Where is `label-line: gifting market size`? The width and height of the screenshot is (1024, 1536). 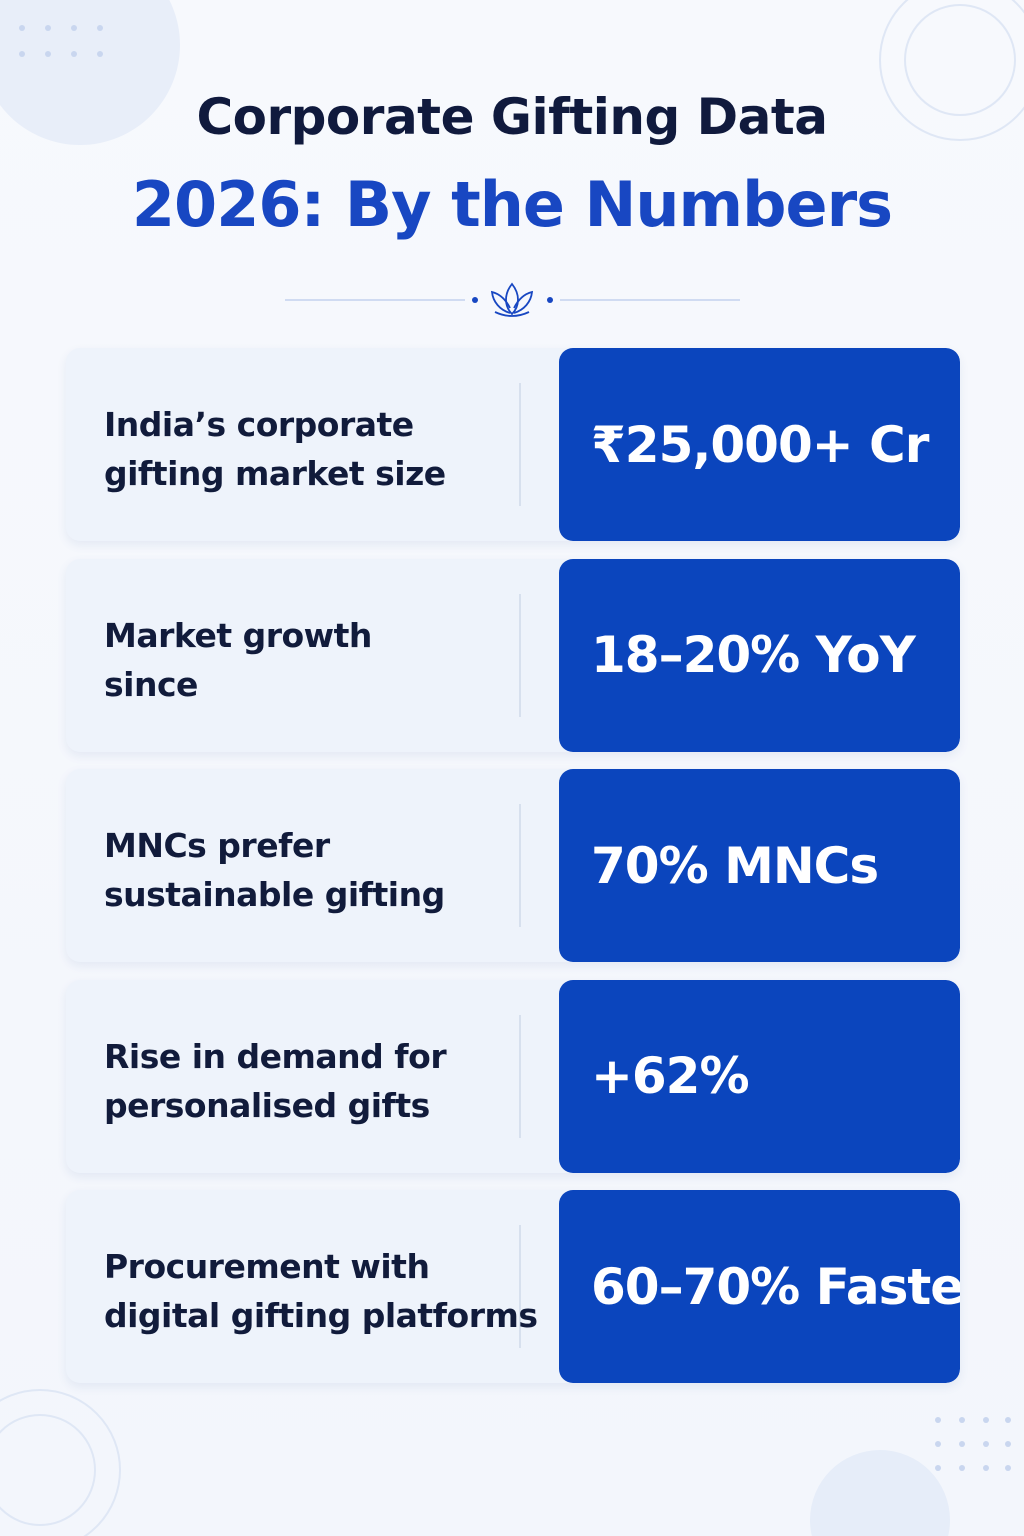 label-line: gifting market size is located at coordinates (275, 473).